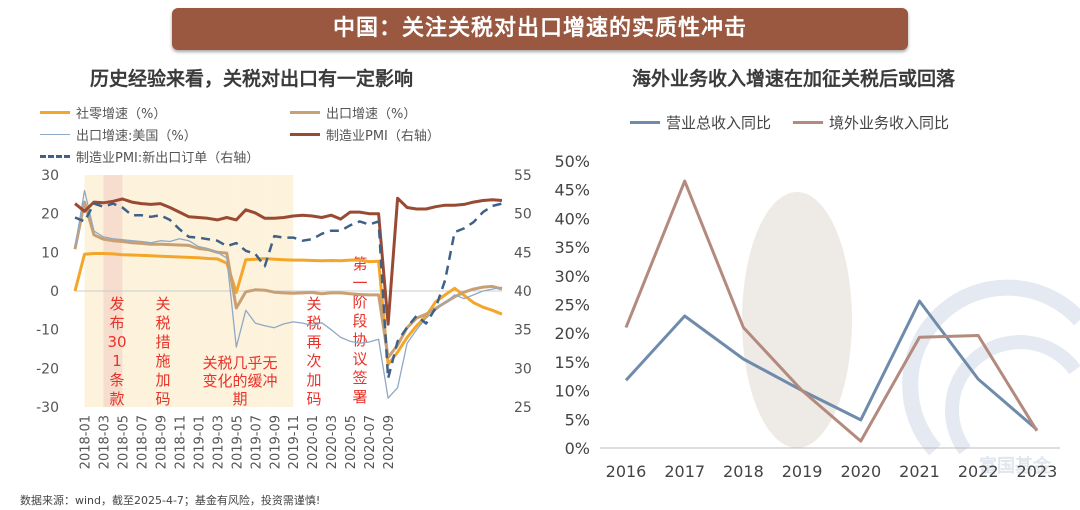 Image resolution: width=1080 pixels, height=510 pixels. Describe the element at coordinates (797, 320) in the screenshot. I see `watermark-ellipse` at that location.